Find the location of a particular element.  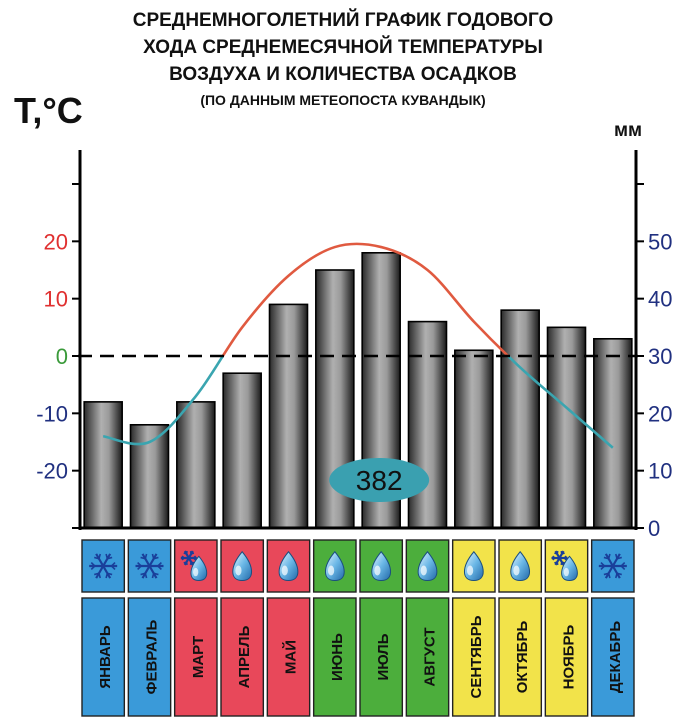

right-axis-unit: мм is located at coordinates (628, 130).